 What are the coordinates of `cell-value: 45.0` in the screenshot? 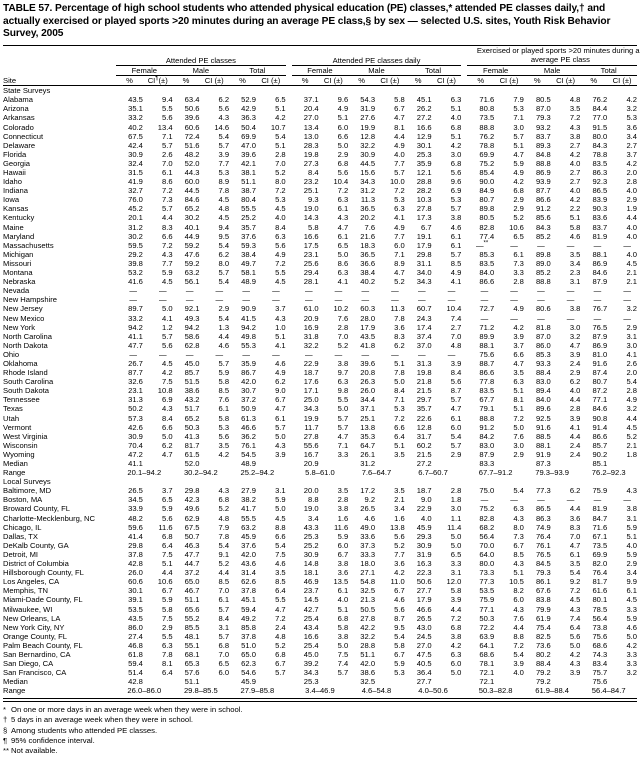 It's located at (311, 654).